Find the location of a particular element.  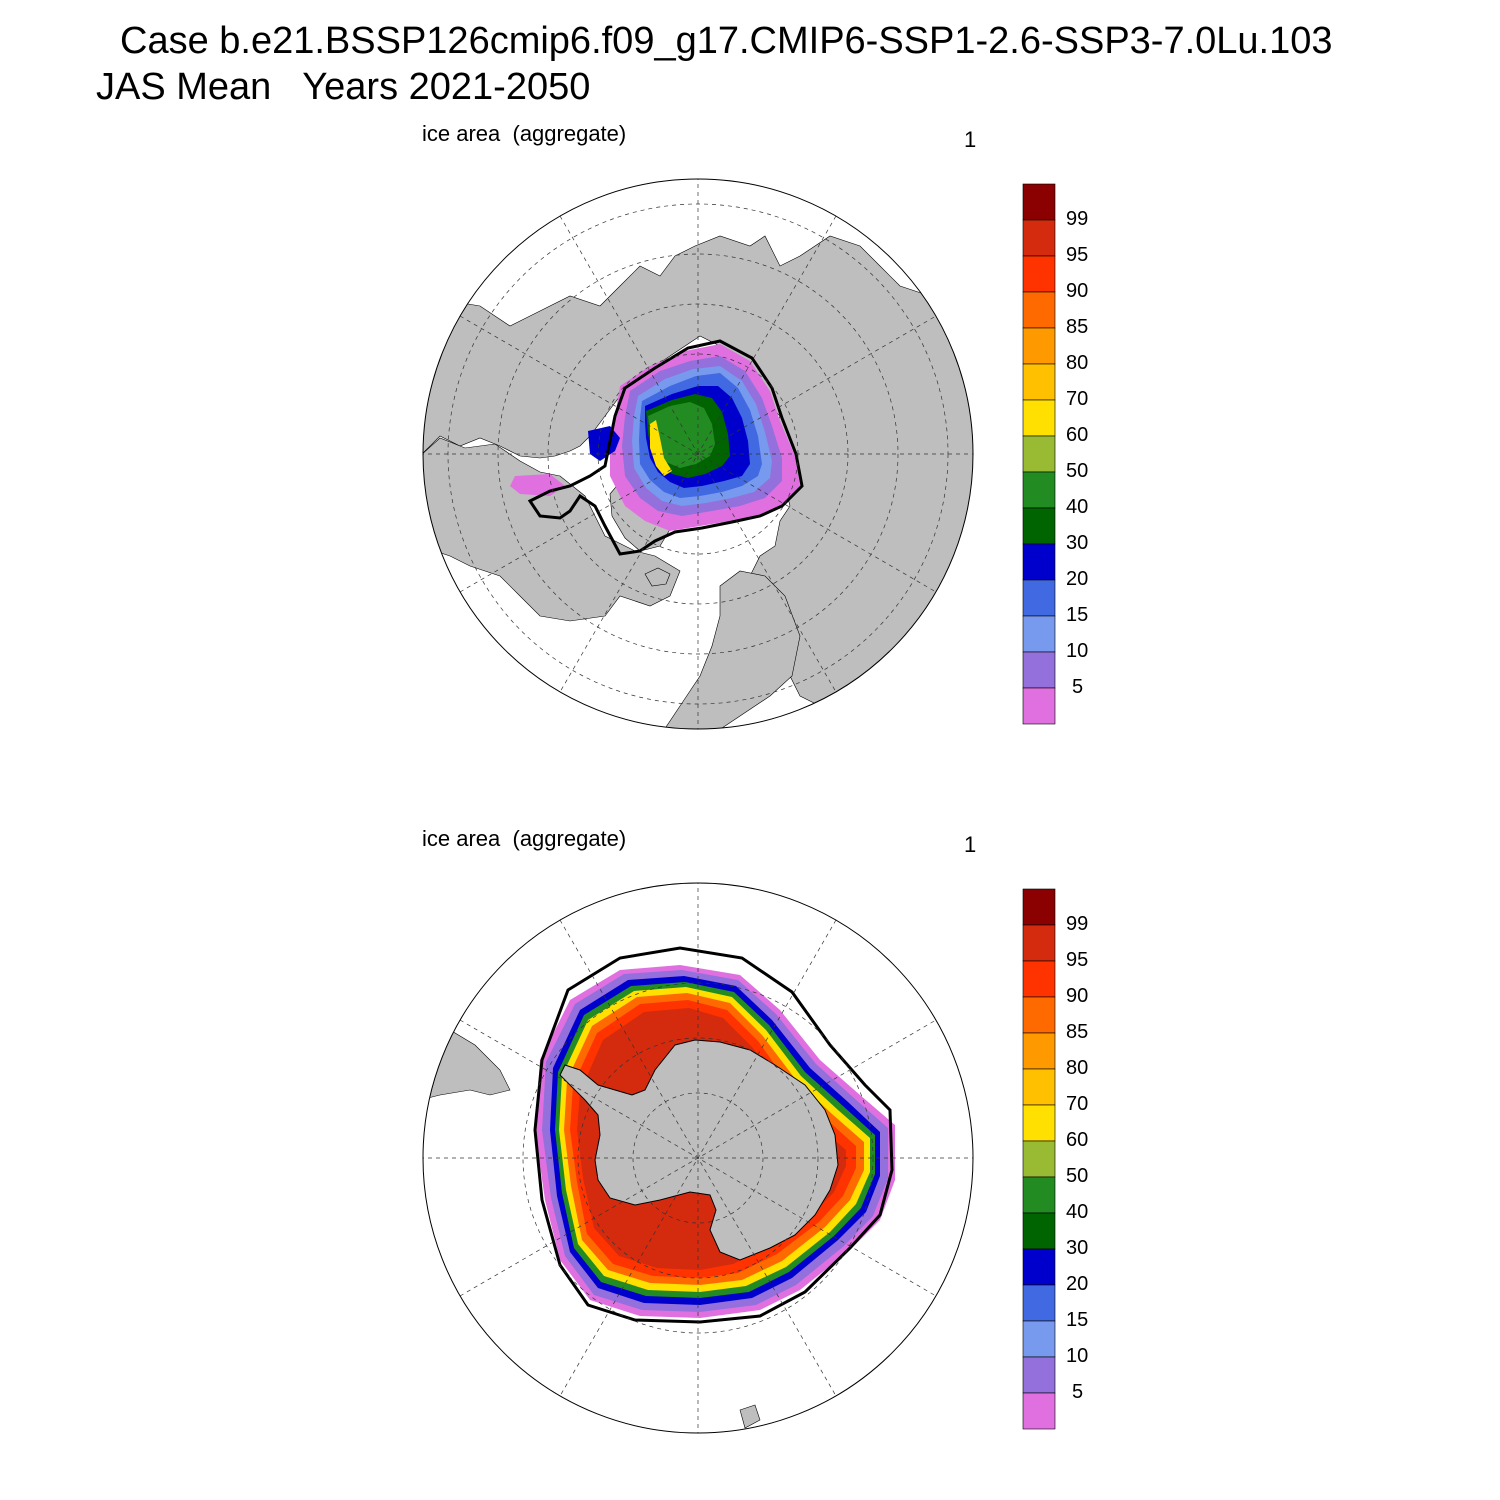

north-graticule is located at coordinates (698, 454).